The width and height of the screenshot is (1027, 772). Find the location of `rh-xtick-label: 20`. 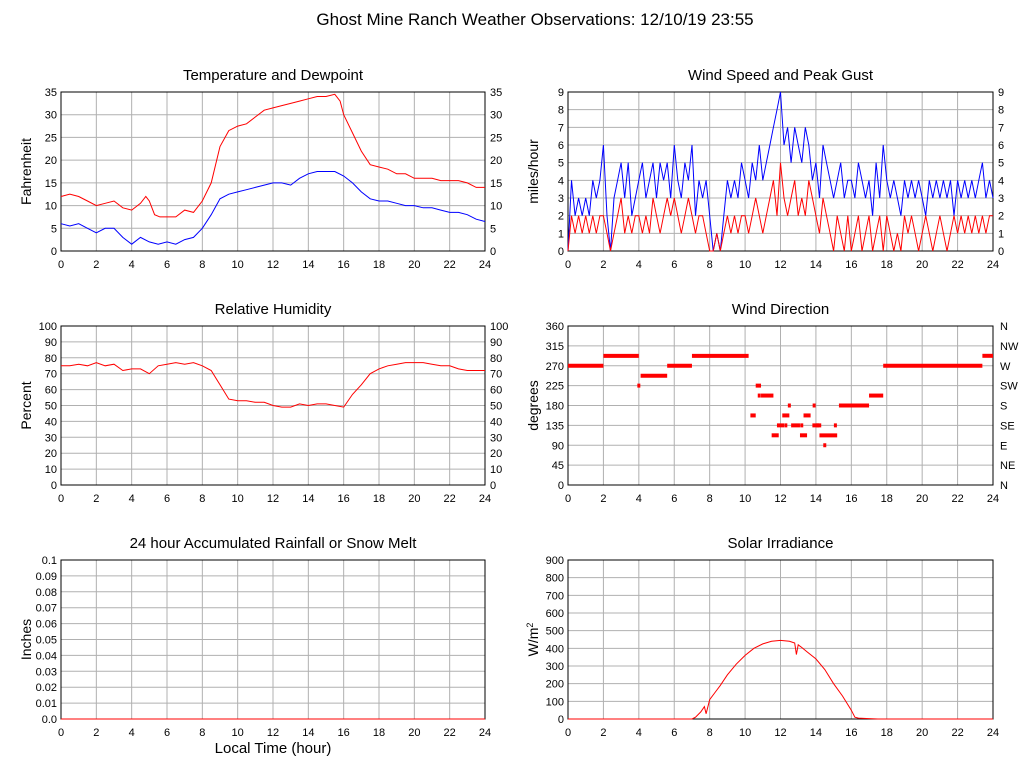

rh-xtick-label: 20 is located at coordinates (414, 499).